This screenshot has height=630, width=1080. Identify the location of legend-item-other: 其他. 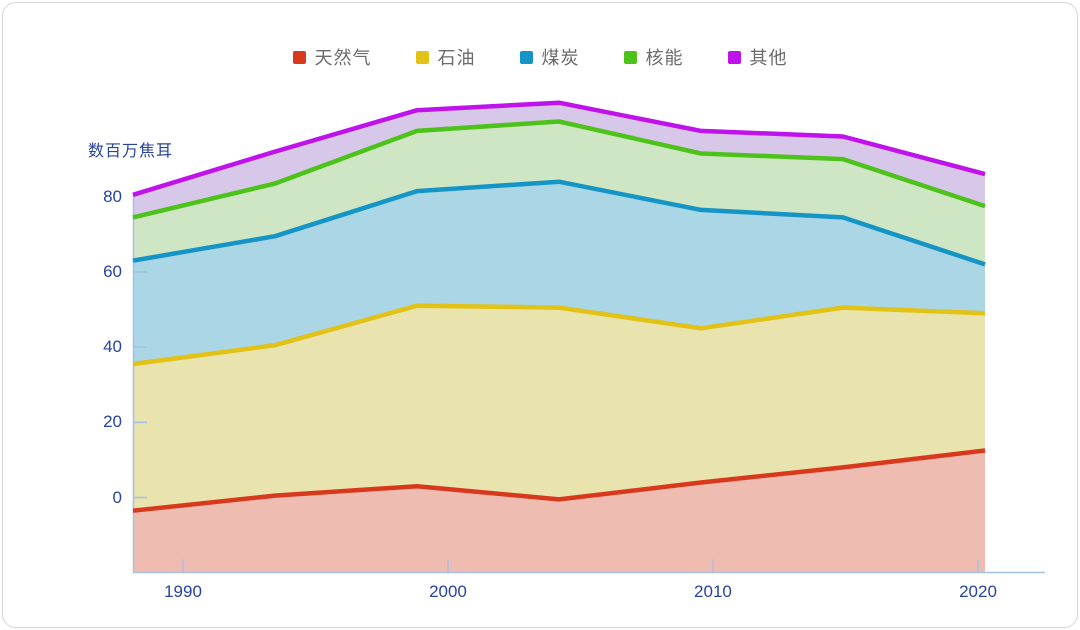
(757, 57).